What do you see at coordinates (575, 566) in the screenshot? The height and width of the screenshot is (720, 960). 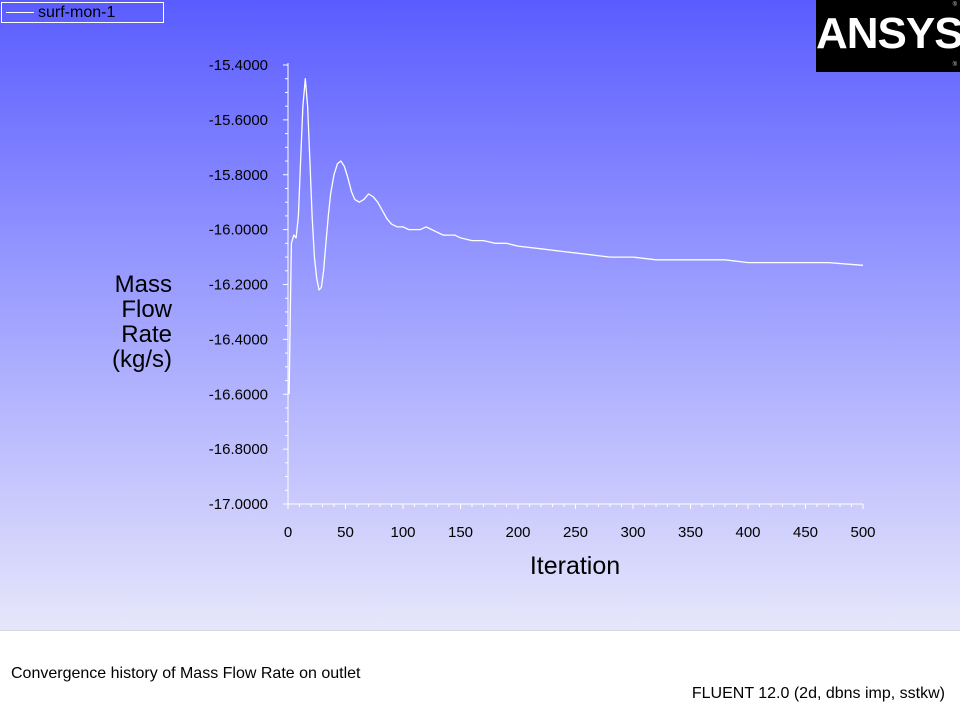 I see `x-axis-label: Iteration` at bounding box center [575, 566].